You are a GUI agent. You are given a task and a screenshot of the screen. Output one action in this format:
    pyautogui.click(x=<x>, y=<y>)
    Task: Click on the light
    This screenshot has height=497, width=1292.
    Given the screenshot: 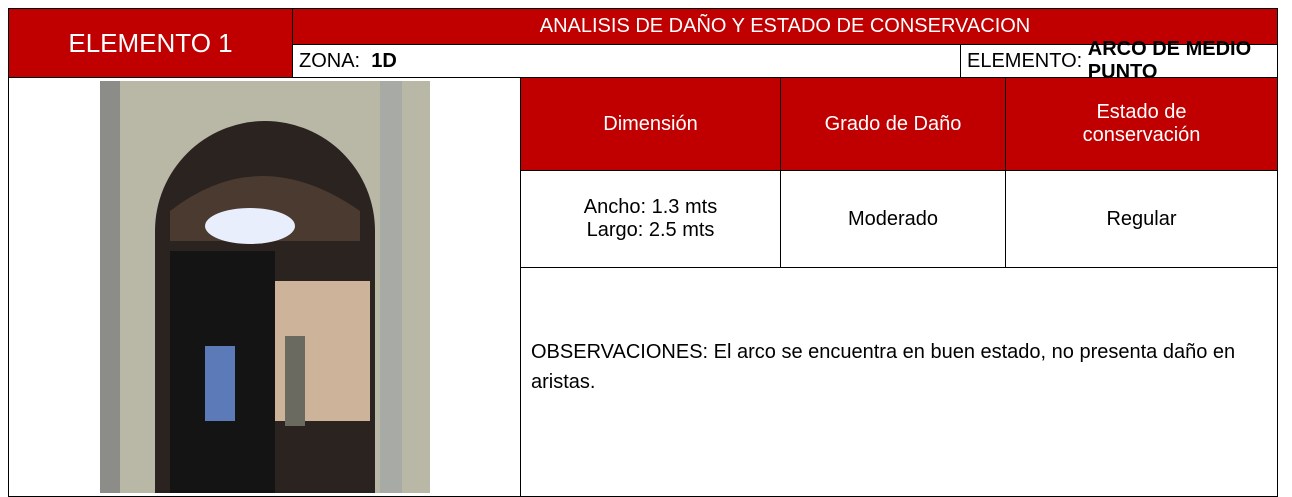 What is the action you would take?
    pyautogui.click(x=249, y=226)
    